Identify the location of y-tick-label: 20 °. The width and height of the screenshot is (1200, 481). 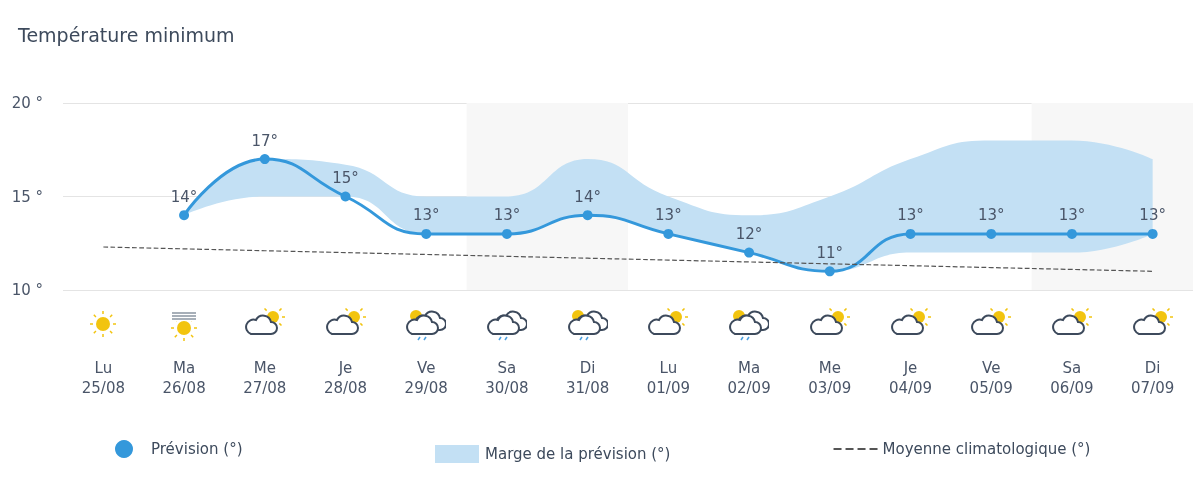
(27, 103).